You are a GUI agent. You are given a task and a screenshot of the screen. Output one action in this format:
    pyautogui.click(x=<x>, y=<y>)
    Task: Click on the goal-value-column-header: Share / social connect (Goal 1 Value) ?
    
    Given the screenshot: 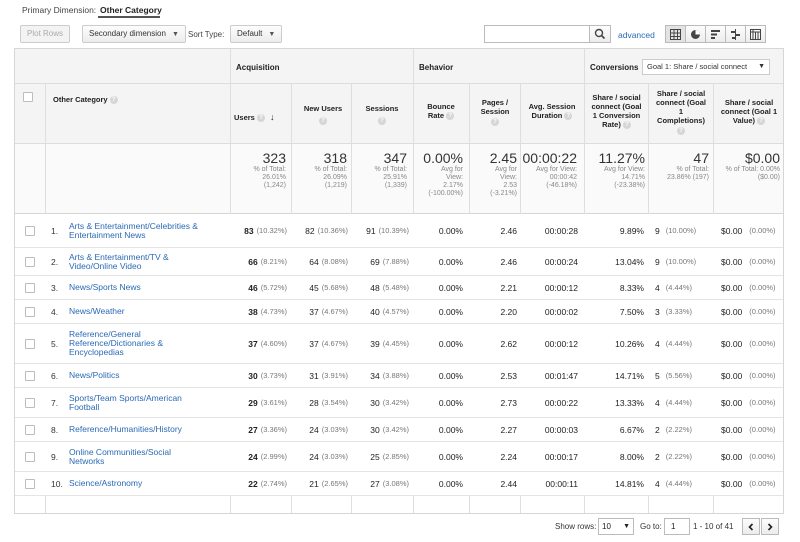 What is the action you would take?
    pyautogui.click(x=749, y=112)
    